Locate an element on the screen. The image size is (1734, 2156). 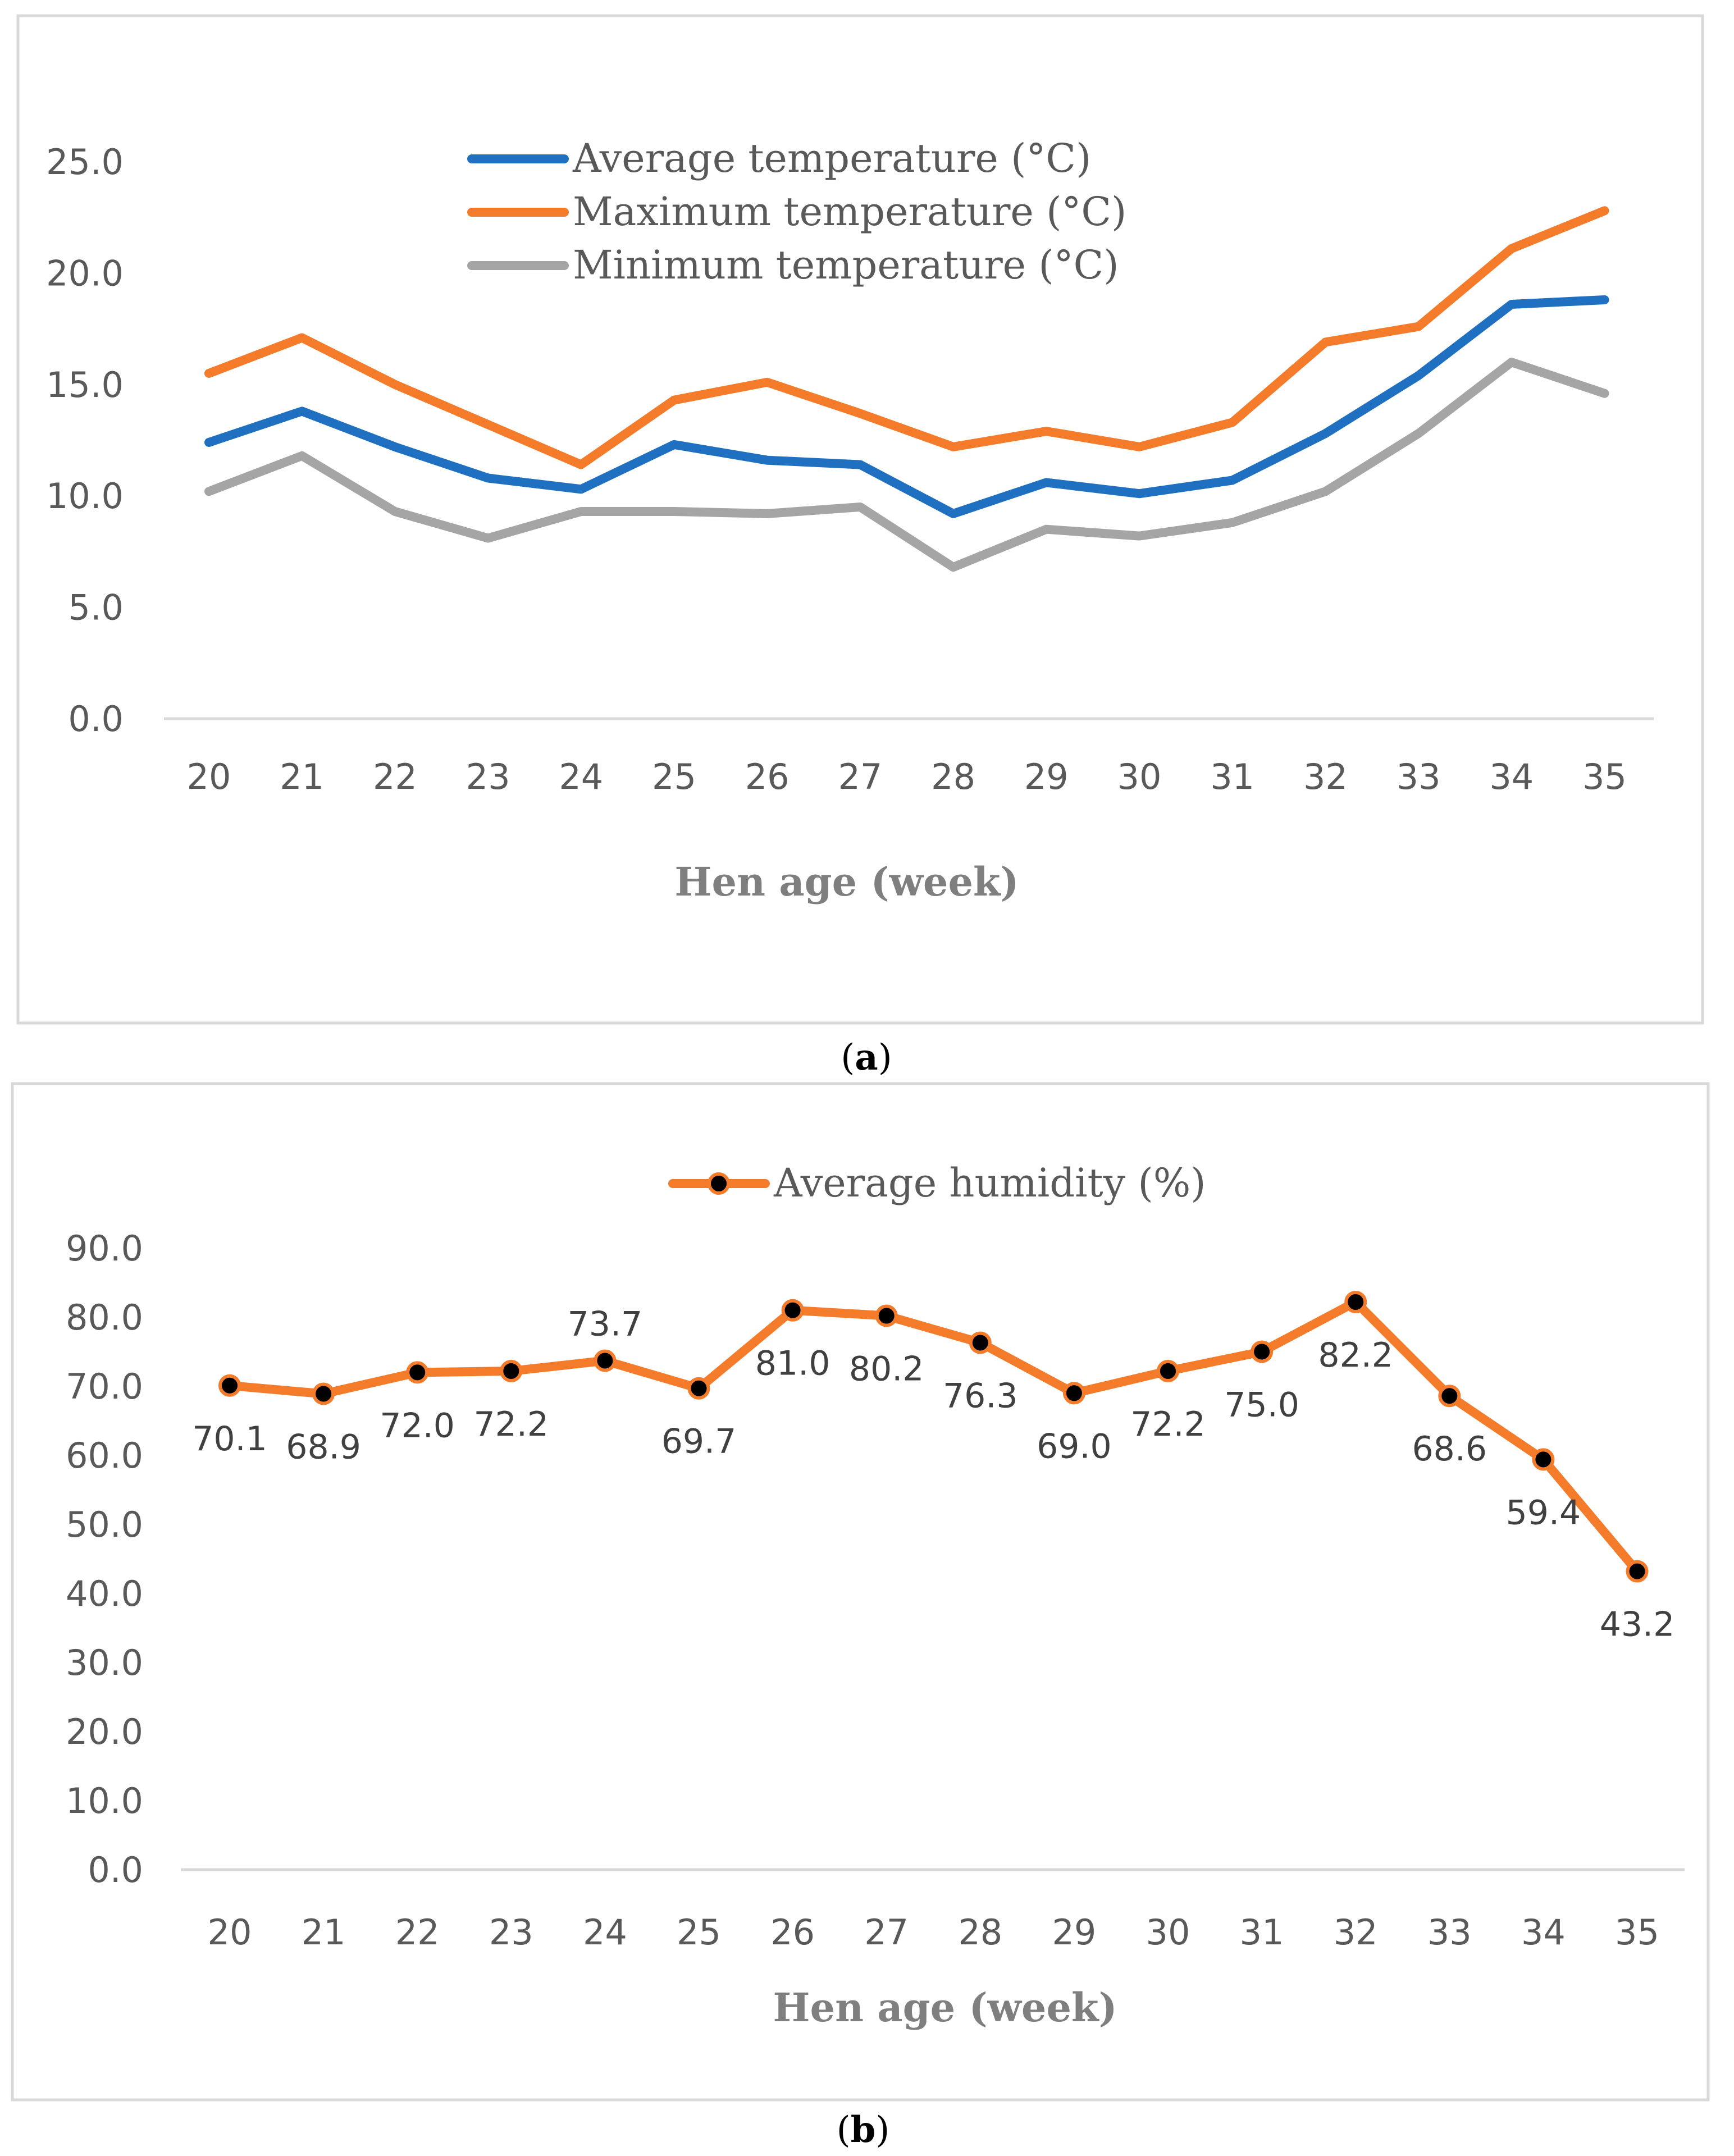
chart-a-y-tick: 5.0 is located at coordinates (96, 607).